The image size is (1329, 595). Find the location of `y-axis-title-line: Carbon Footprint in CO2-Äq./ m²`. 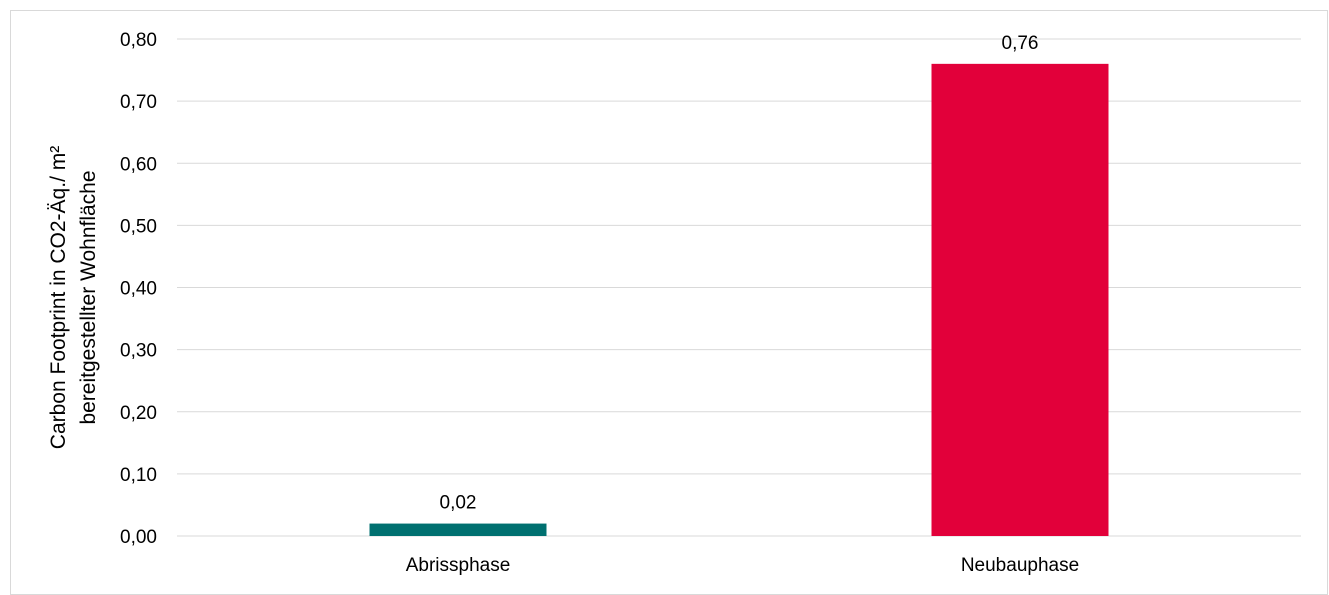

y-axis-title-line: Carbon Footprint in CO2-Äq./ m² is located at coordinates (58, 297).